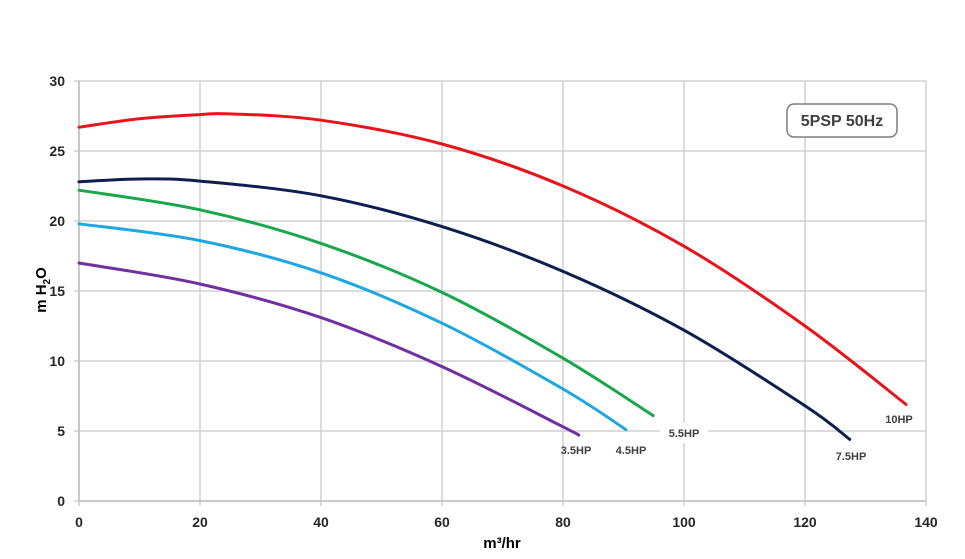 The height and width of the screenshot is (559, 965). I want to click on x-tick-label: 100, so click(684, 522).